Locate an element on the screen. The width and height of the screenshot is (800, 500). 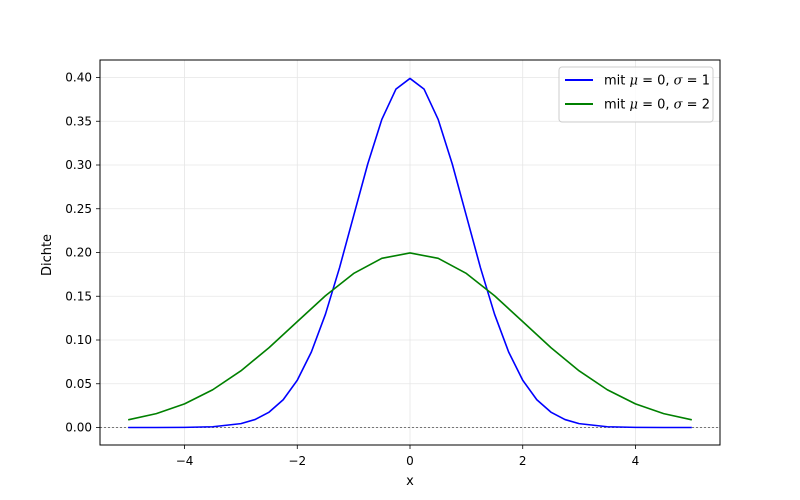
y-tick-label: 0.25 is located at coordinates (78, 209).